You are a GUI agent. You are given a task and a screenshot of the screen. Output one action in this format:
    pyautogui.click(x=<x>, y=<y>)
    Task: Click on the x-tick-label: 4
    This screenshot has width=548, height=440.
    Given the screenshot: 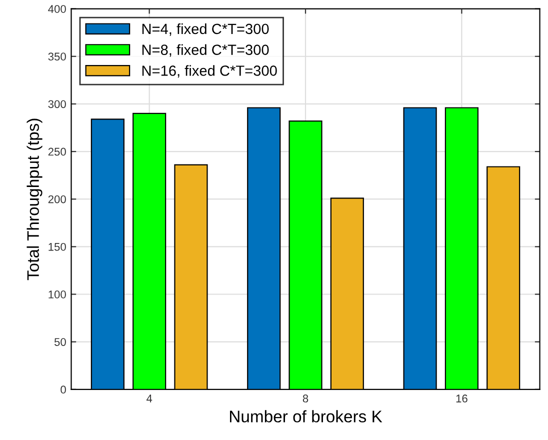 What is the action you would take?
    pyautogui.click(x=149, y=398)
    